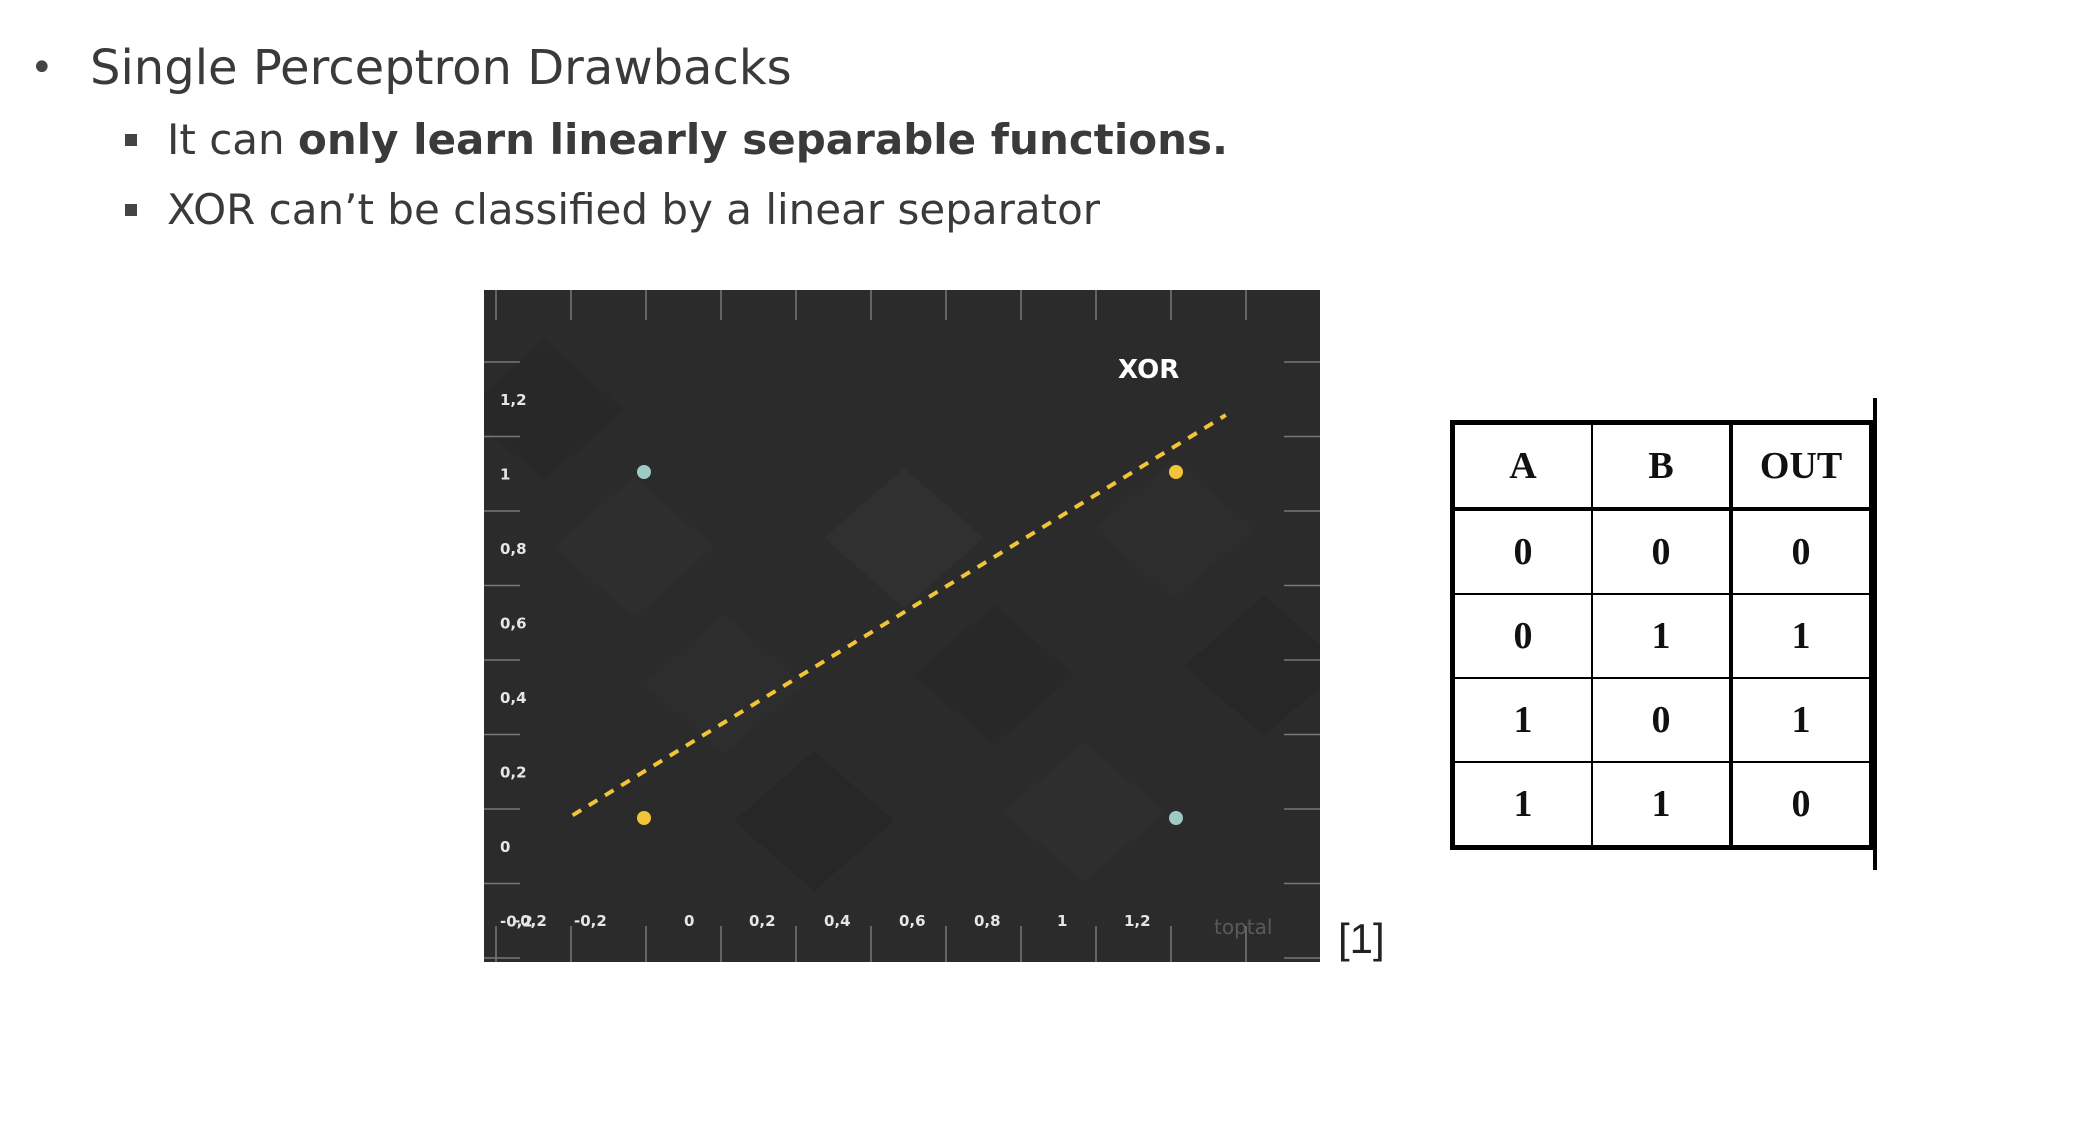  What do you see at coordinates (899, 615) in the screenshot?
I see `linear-separator-line` at bounding box center [899, 615].